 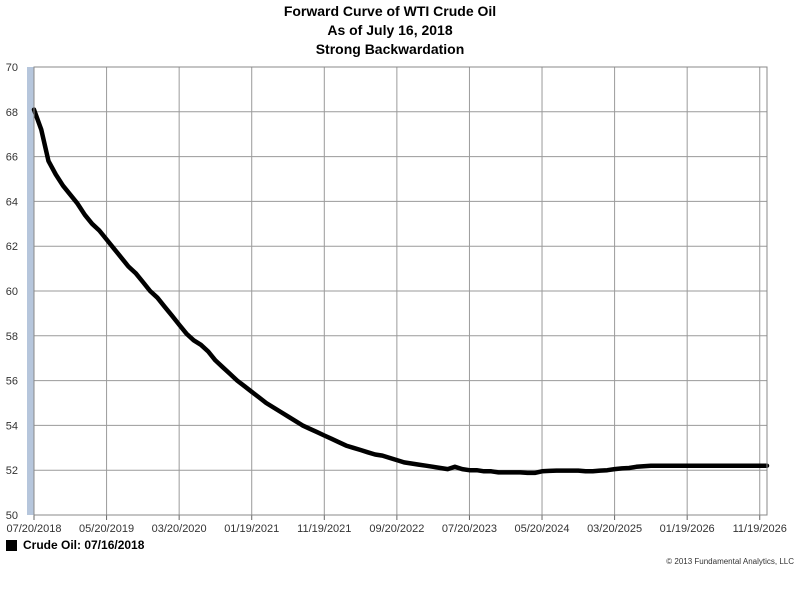 What do you see at coordinates (760, 529) in the screenshot?
I see `x-tick-label: 11/19/2026` at bounding box center [760, 529].